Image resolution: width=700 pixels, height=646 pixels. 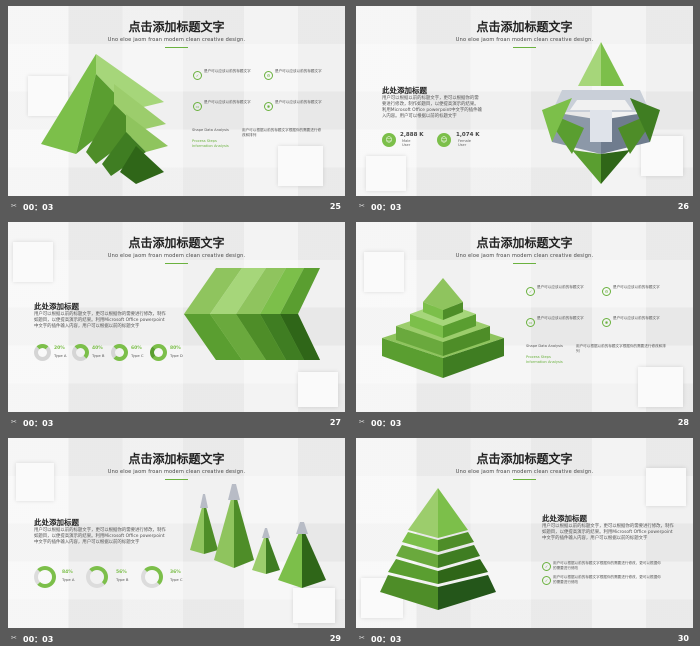 What do you see at coordinates (544, 346) in the screenshot?
I see `shape-analysis-label: Shape Data Analysis` at bounding box center [544, 346].